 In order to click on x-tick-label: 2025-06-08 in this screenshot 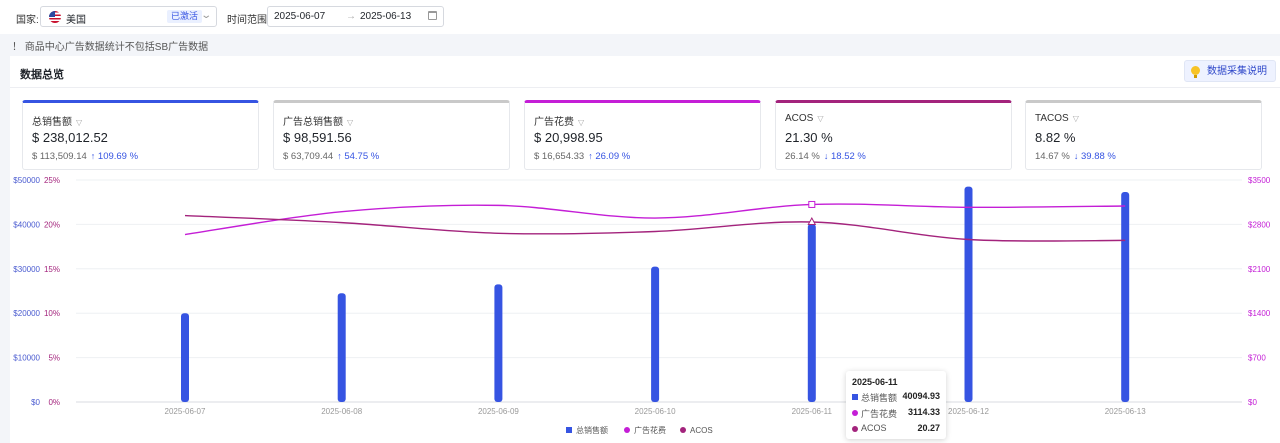, I will do `click(341, 411)`.